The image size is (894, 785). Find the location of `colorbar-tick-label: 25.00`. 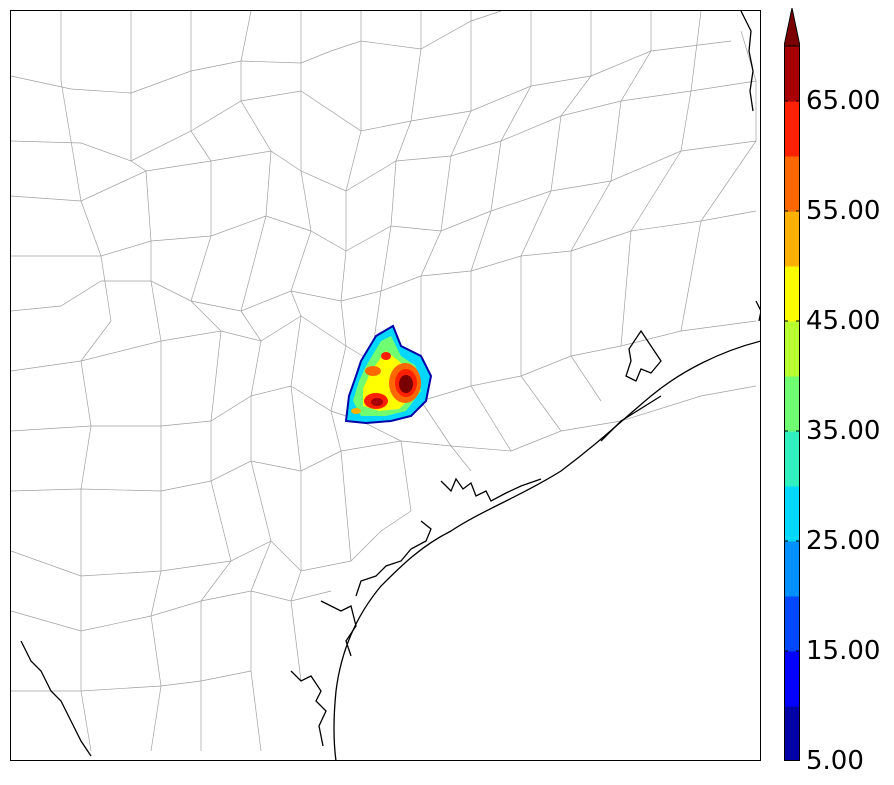

colorbar-tick-label: 25.00 is located at coordinates (843, 541).